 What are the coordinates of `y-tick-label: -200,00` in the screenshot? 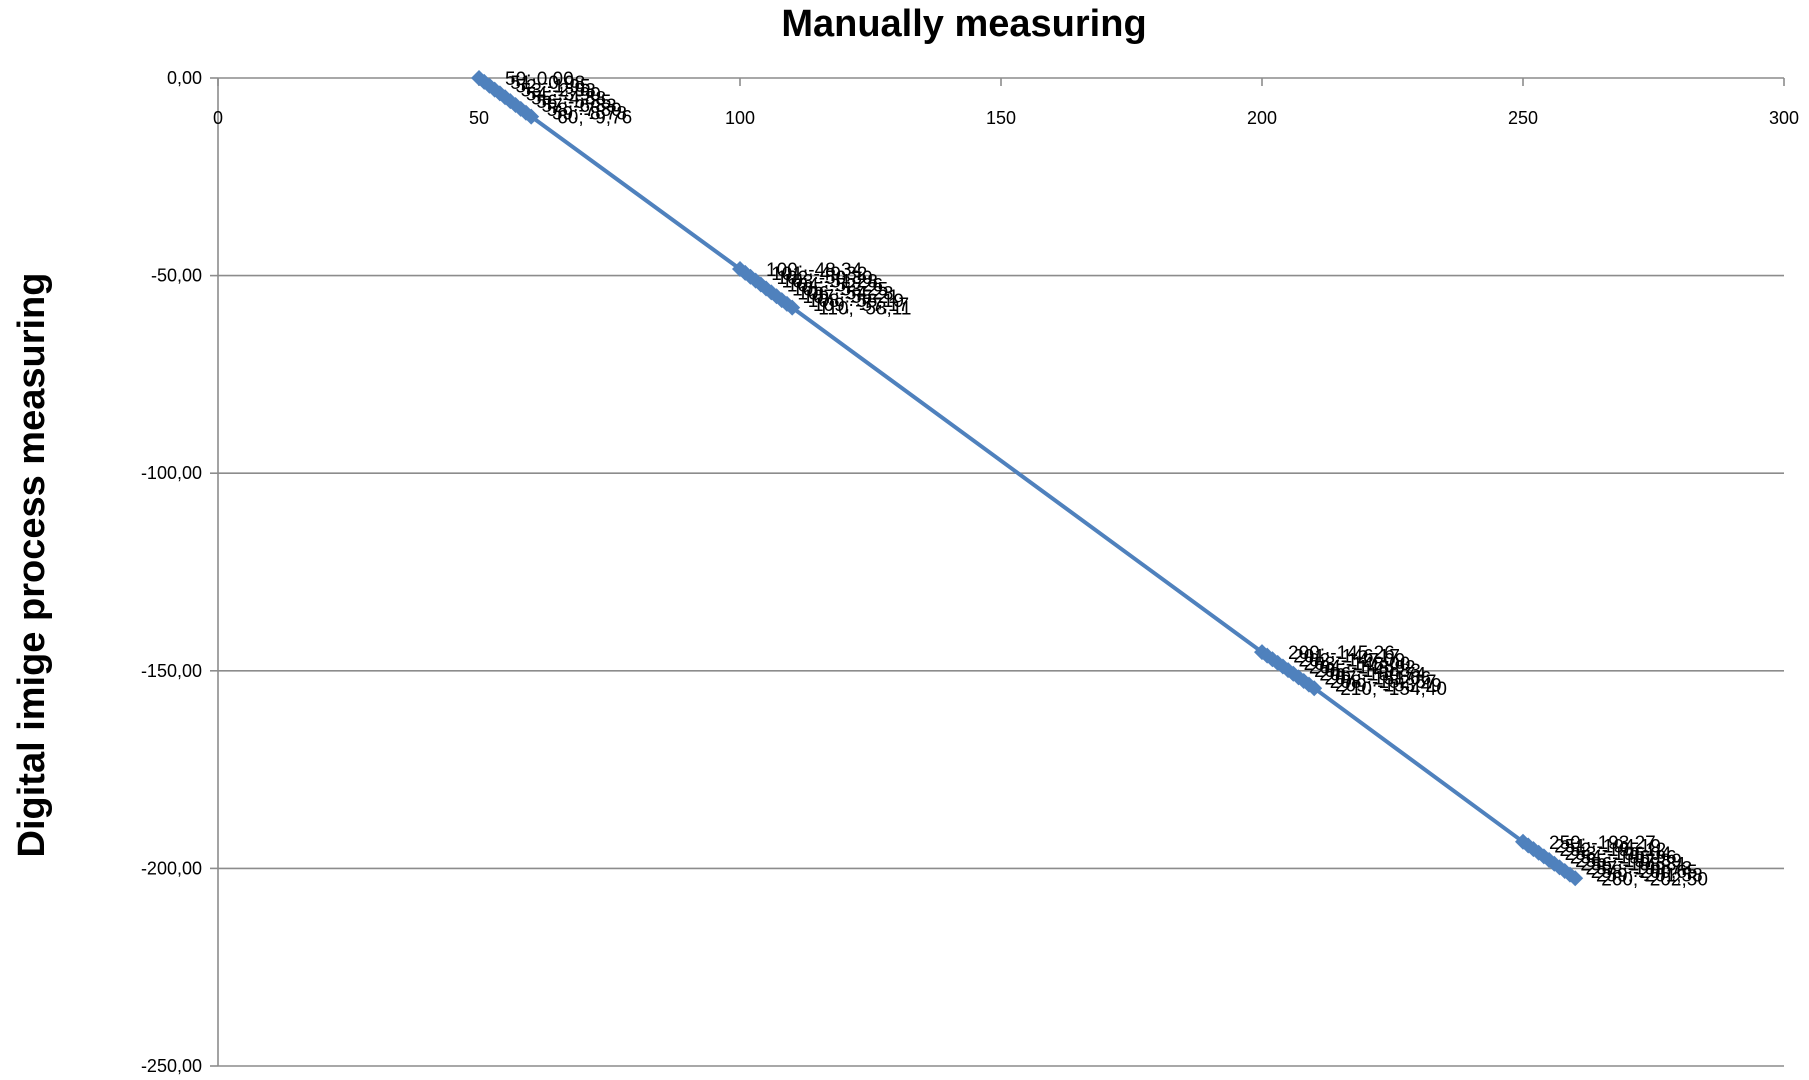 It's located at (171, 868).